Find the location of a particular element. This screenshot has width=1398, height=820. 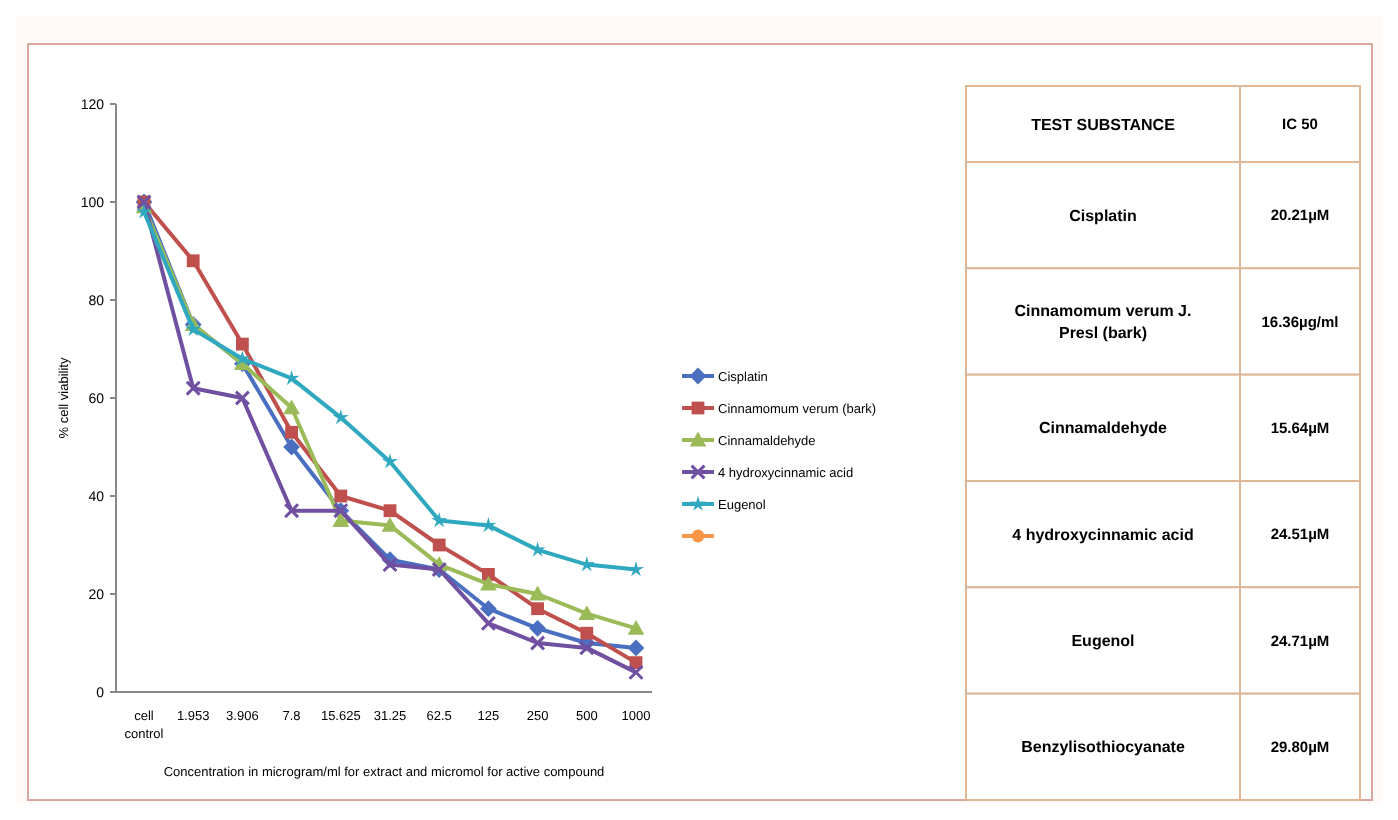

text: Cisplatin is located at coordinates (1103, 215).